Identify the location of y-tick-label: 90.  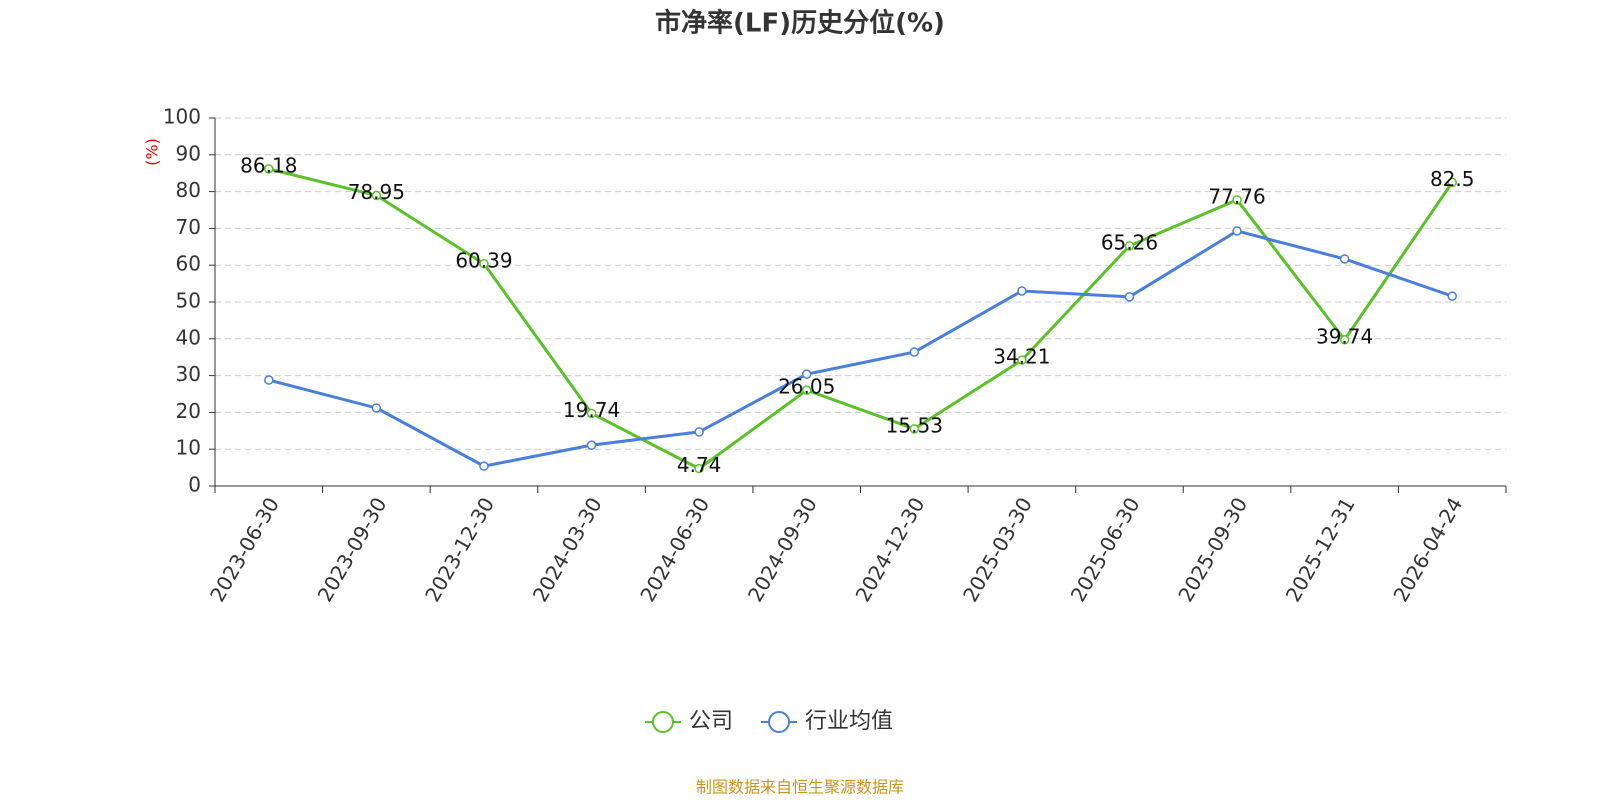
(188, 153).